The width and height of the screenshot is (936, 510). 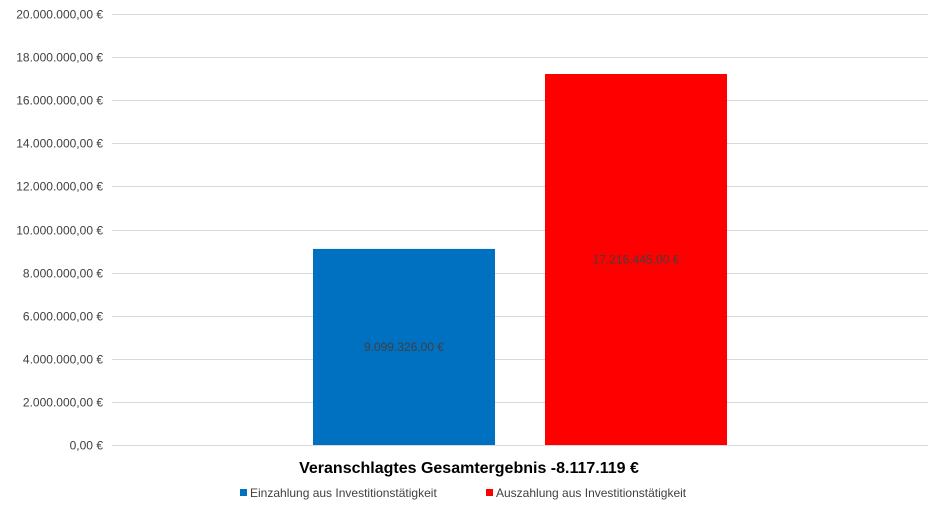 What do you see at coordinates (63, 360) in the screenshot?
I see `y-tick-label: 4.000.000,00 €` at bounding box center [63, 360].